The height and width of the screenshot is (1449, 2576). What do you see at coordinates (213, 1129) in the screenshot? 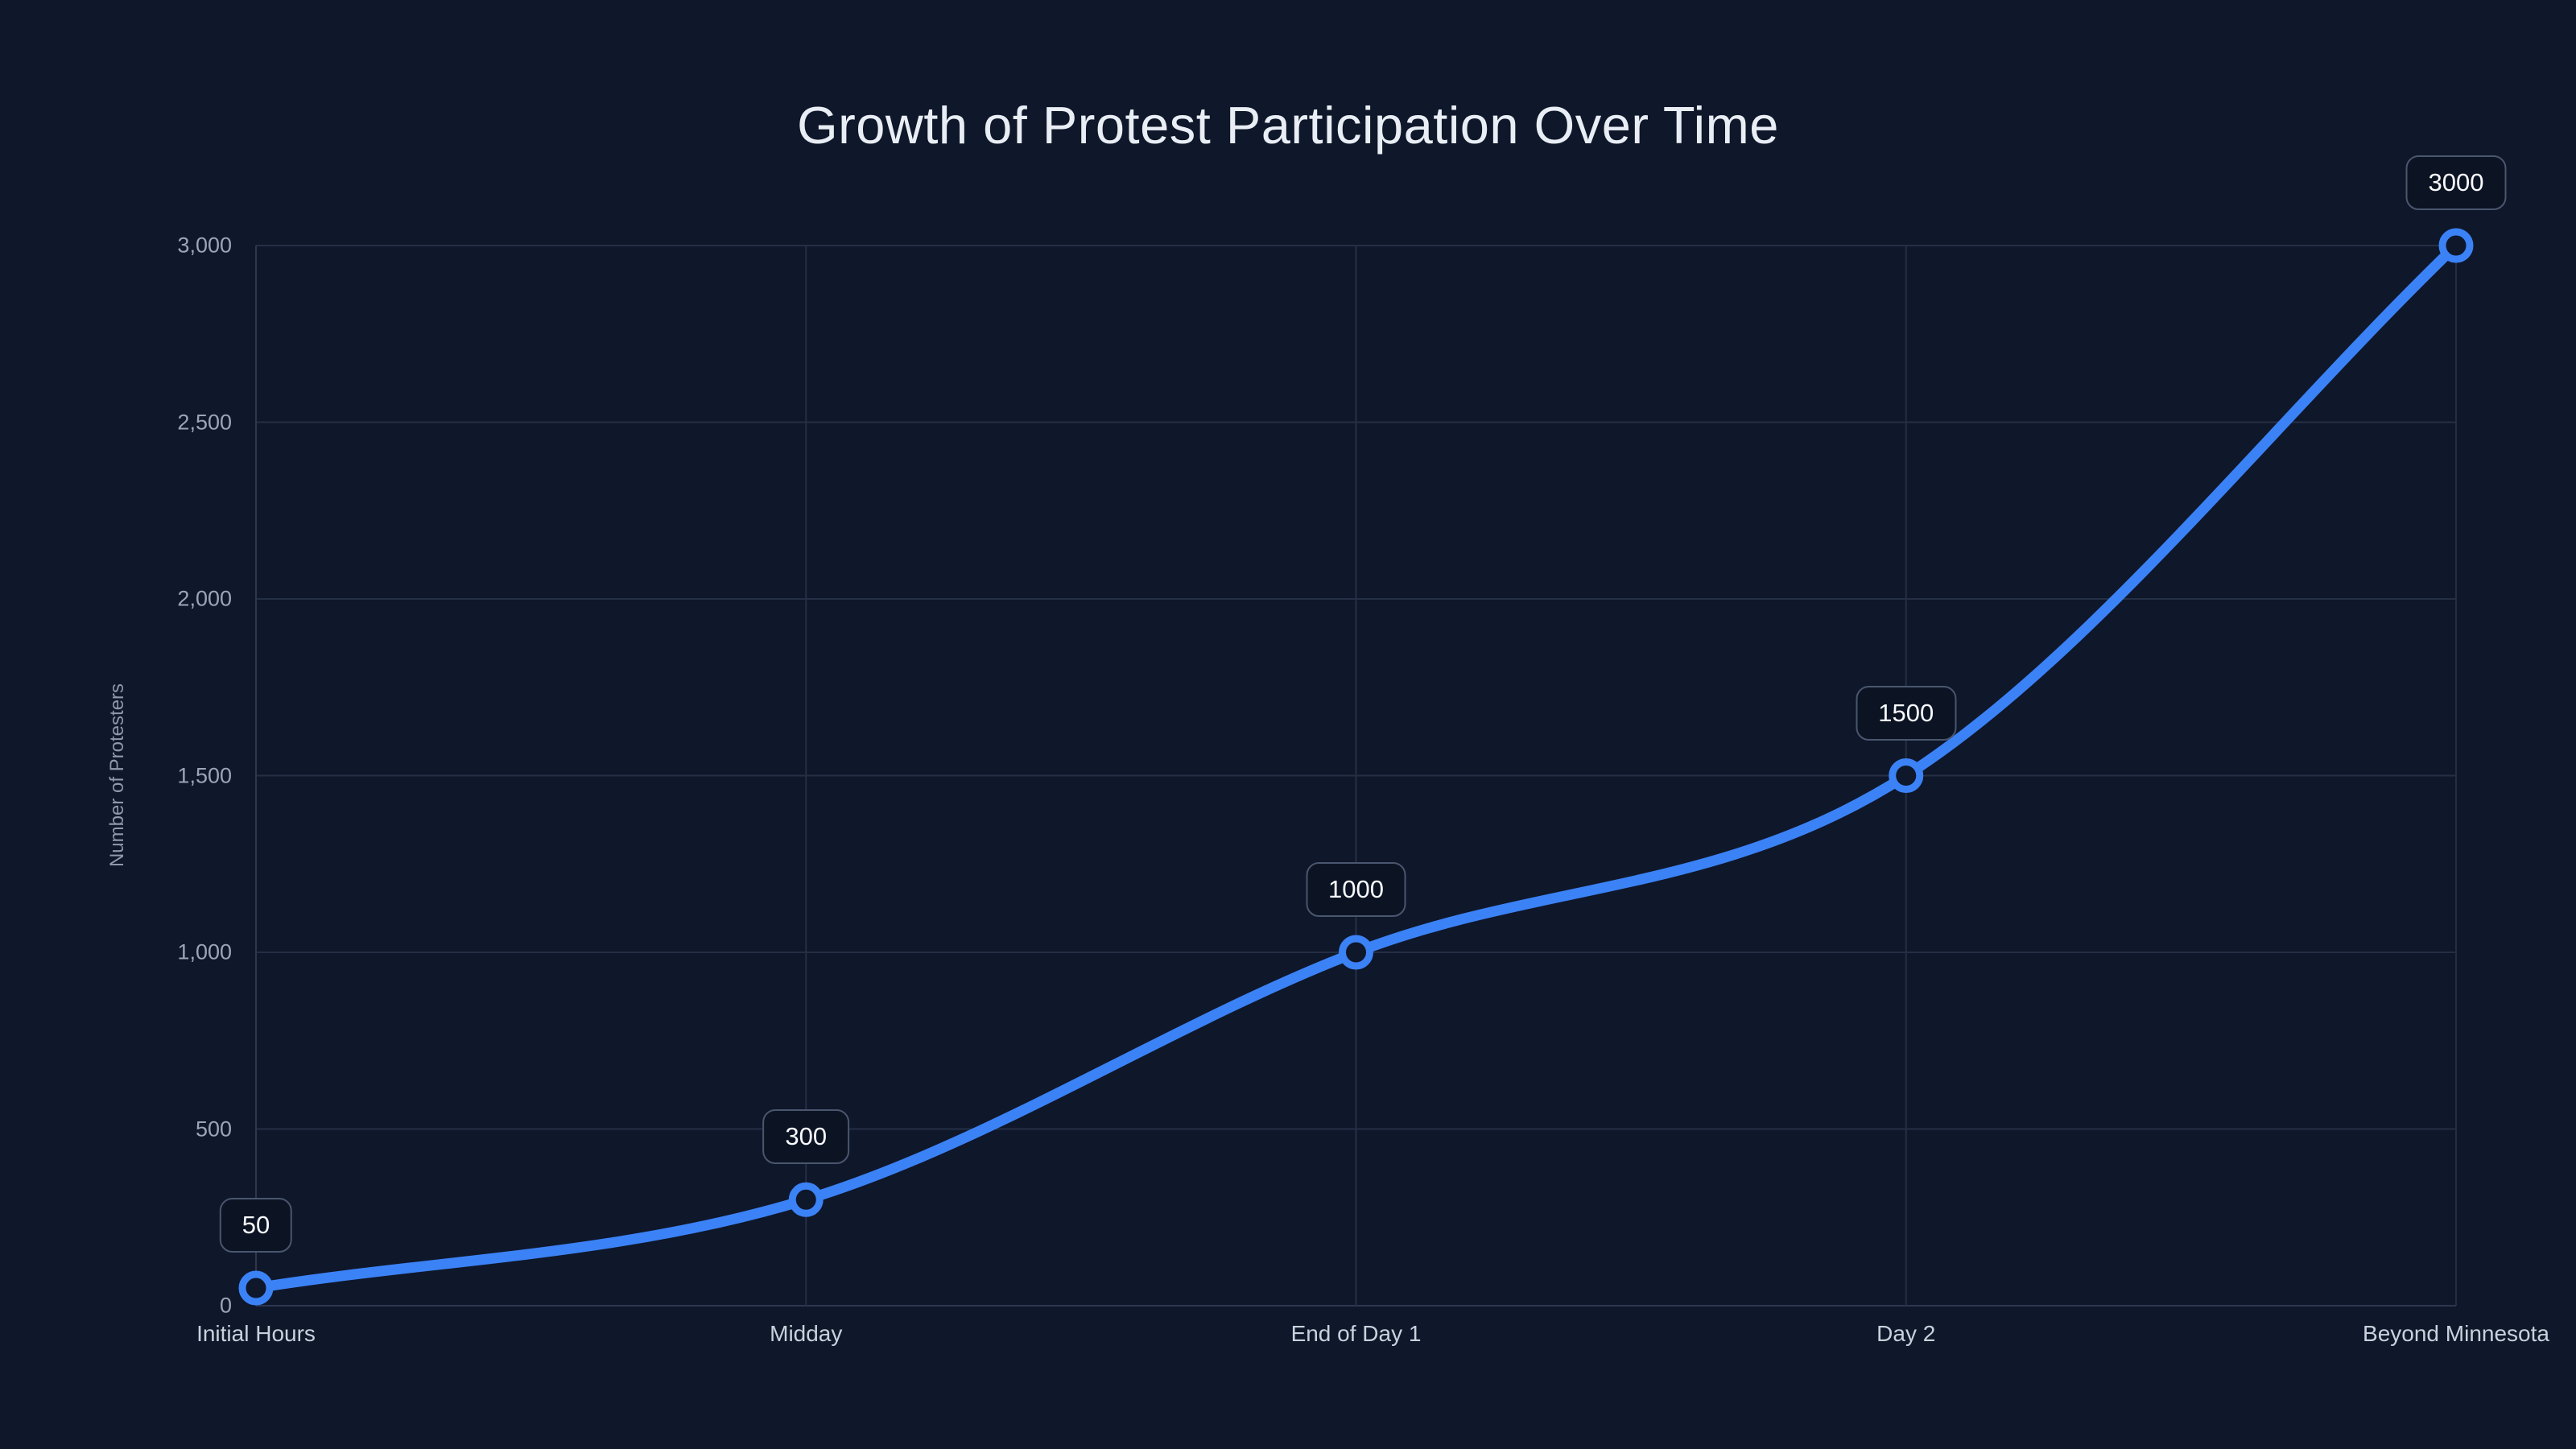
I see `y-tick-label: 500` at bounding box center [213, 1129].